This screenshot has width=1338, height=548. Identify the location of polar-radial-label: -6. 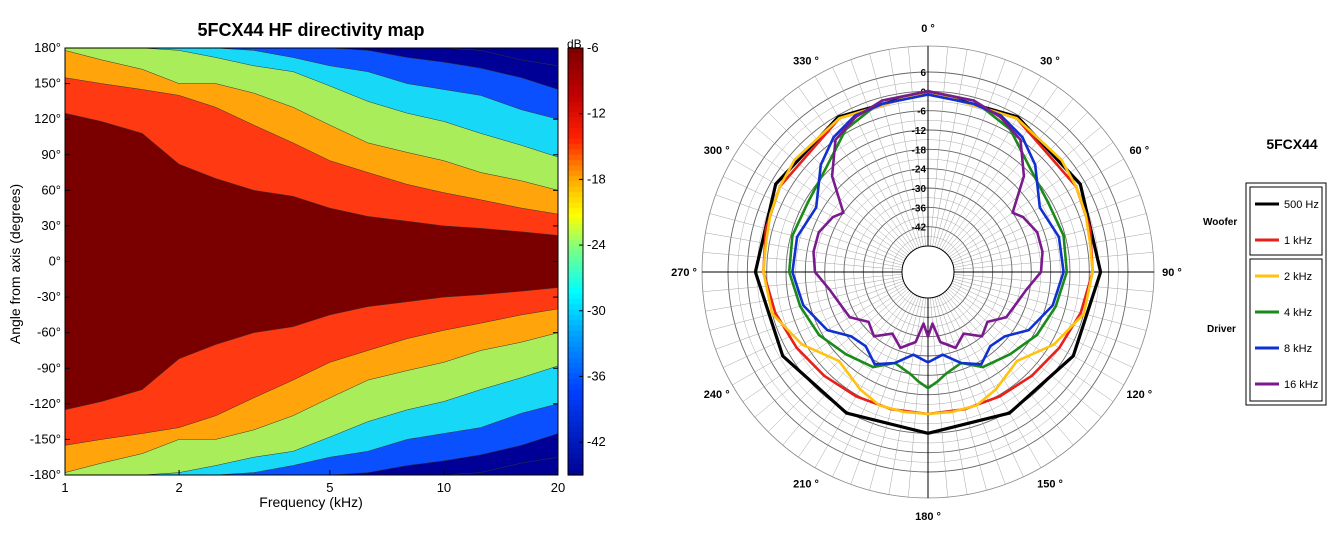
(921, 112).